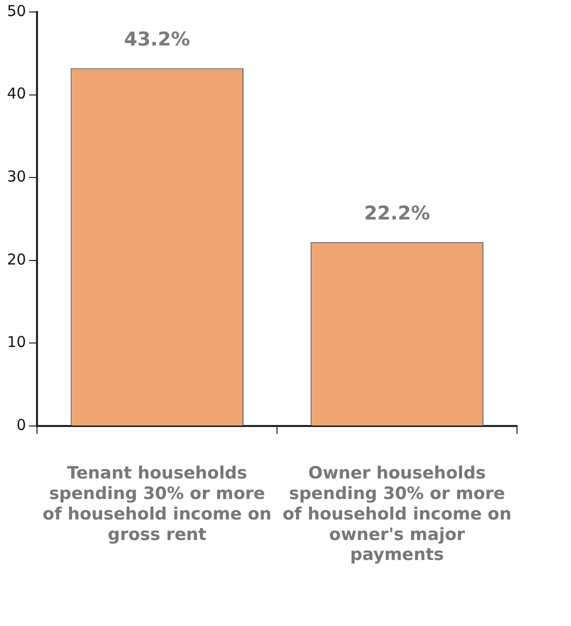 Image resolution: width=571 pixels, height=626 pixels. Describe the element at coordinates (157, 504) in the screenshot. I see `x-tick-label: Tenant households spending 30% or more of household income on gross rent` at that location.